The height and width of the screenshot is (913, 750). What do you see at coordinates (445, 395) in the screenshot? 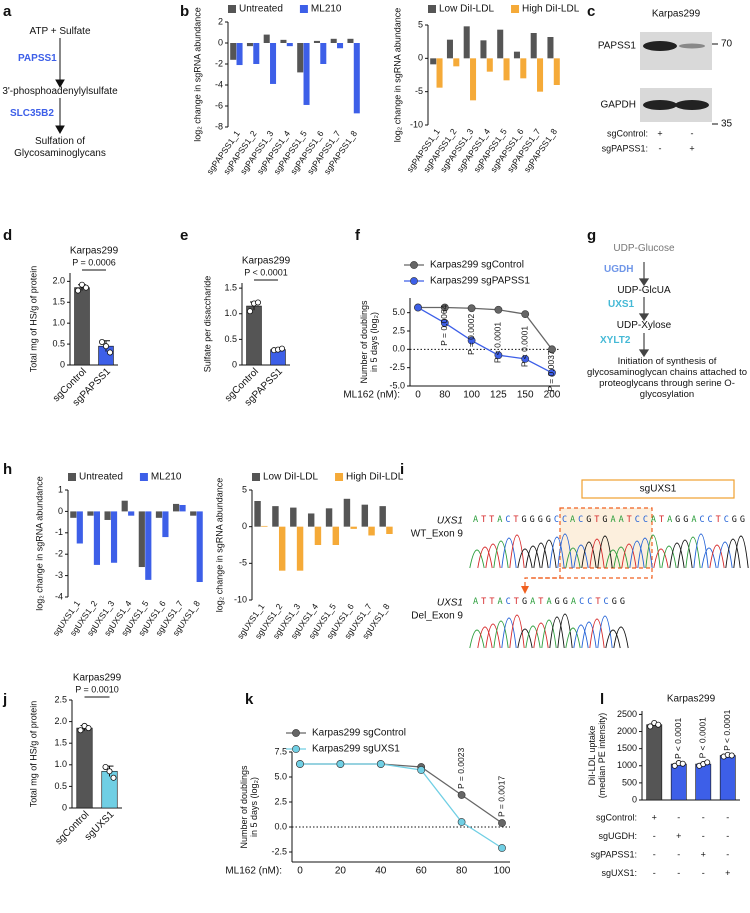
I see `x-tick-label: 80` at bounding box center [445, 395].